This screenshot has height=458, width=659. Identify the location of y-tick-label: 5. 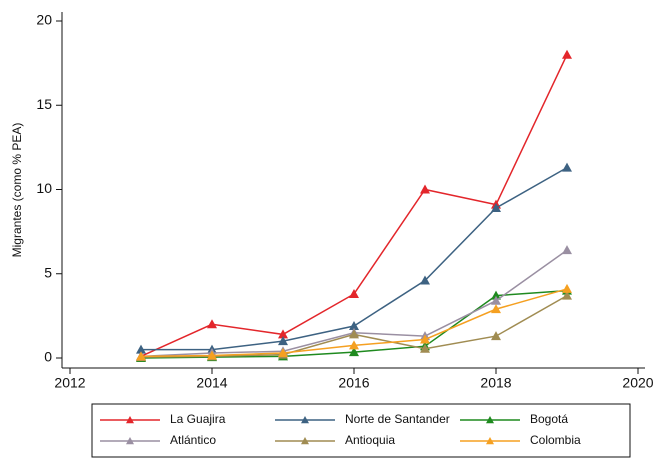
(48, 272).